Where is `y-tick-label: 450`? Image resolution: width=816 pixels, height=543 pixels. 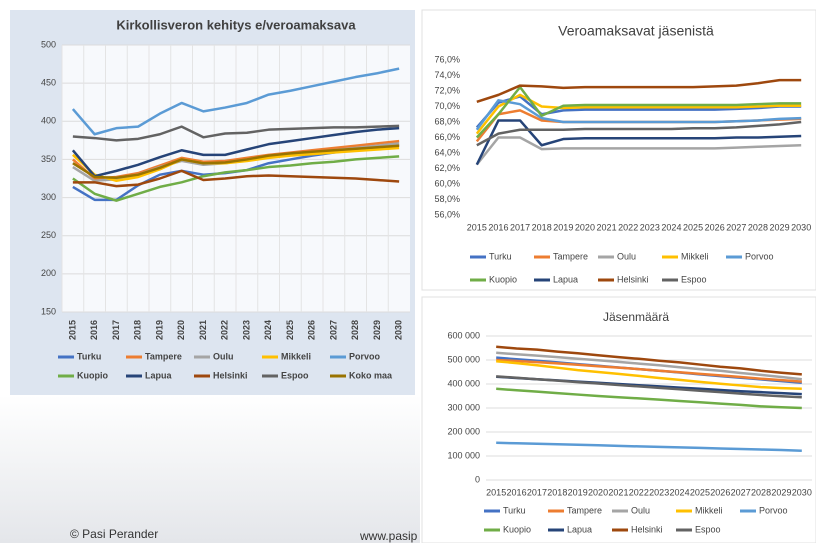 y-tick-label: 450 is located at coordinates (48, 83).